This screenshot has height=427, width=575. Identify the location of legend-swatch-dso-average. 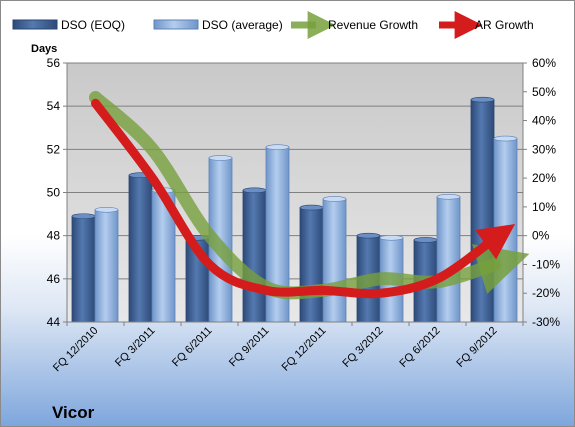
(176, 24).